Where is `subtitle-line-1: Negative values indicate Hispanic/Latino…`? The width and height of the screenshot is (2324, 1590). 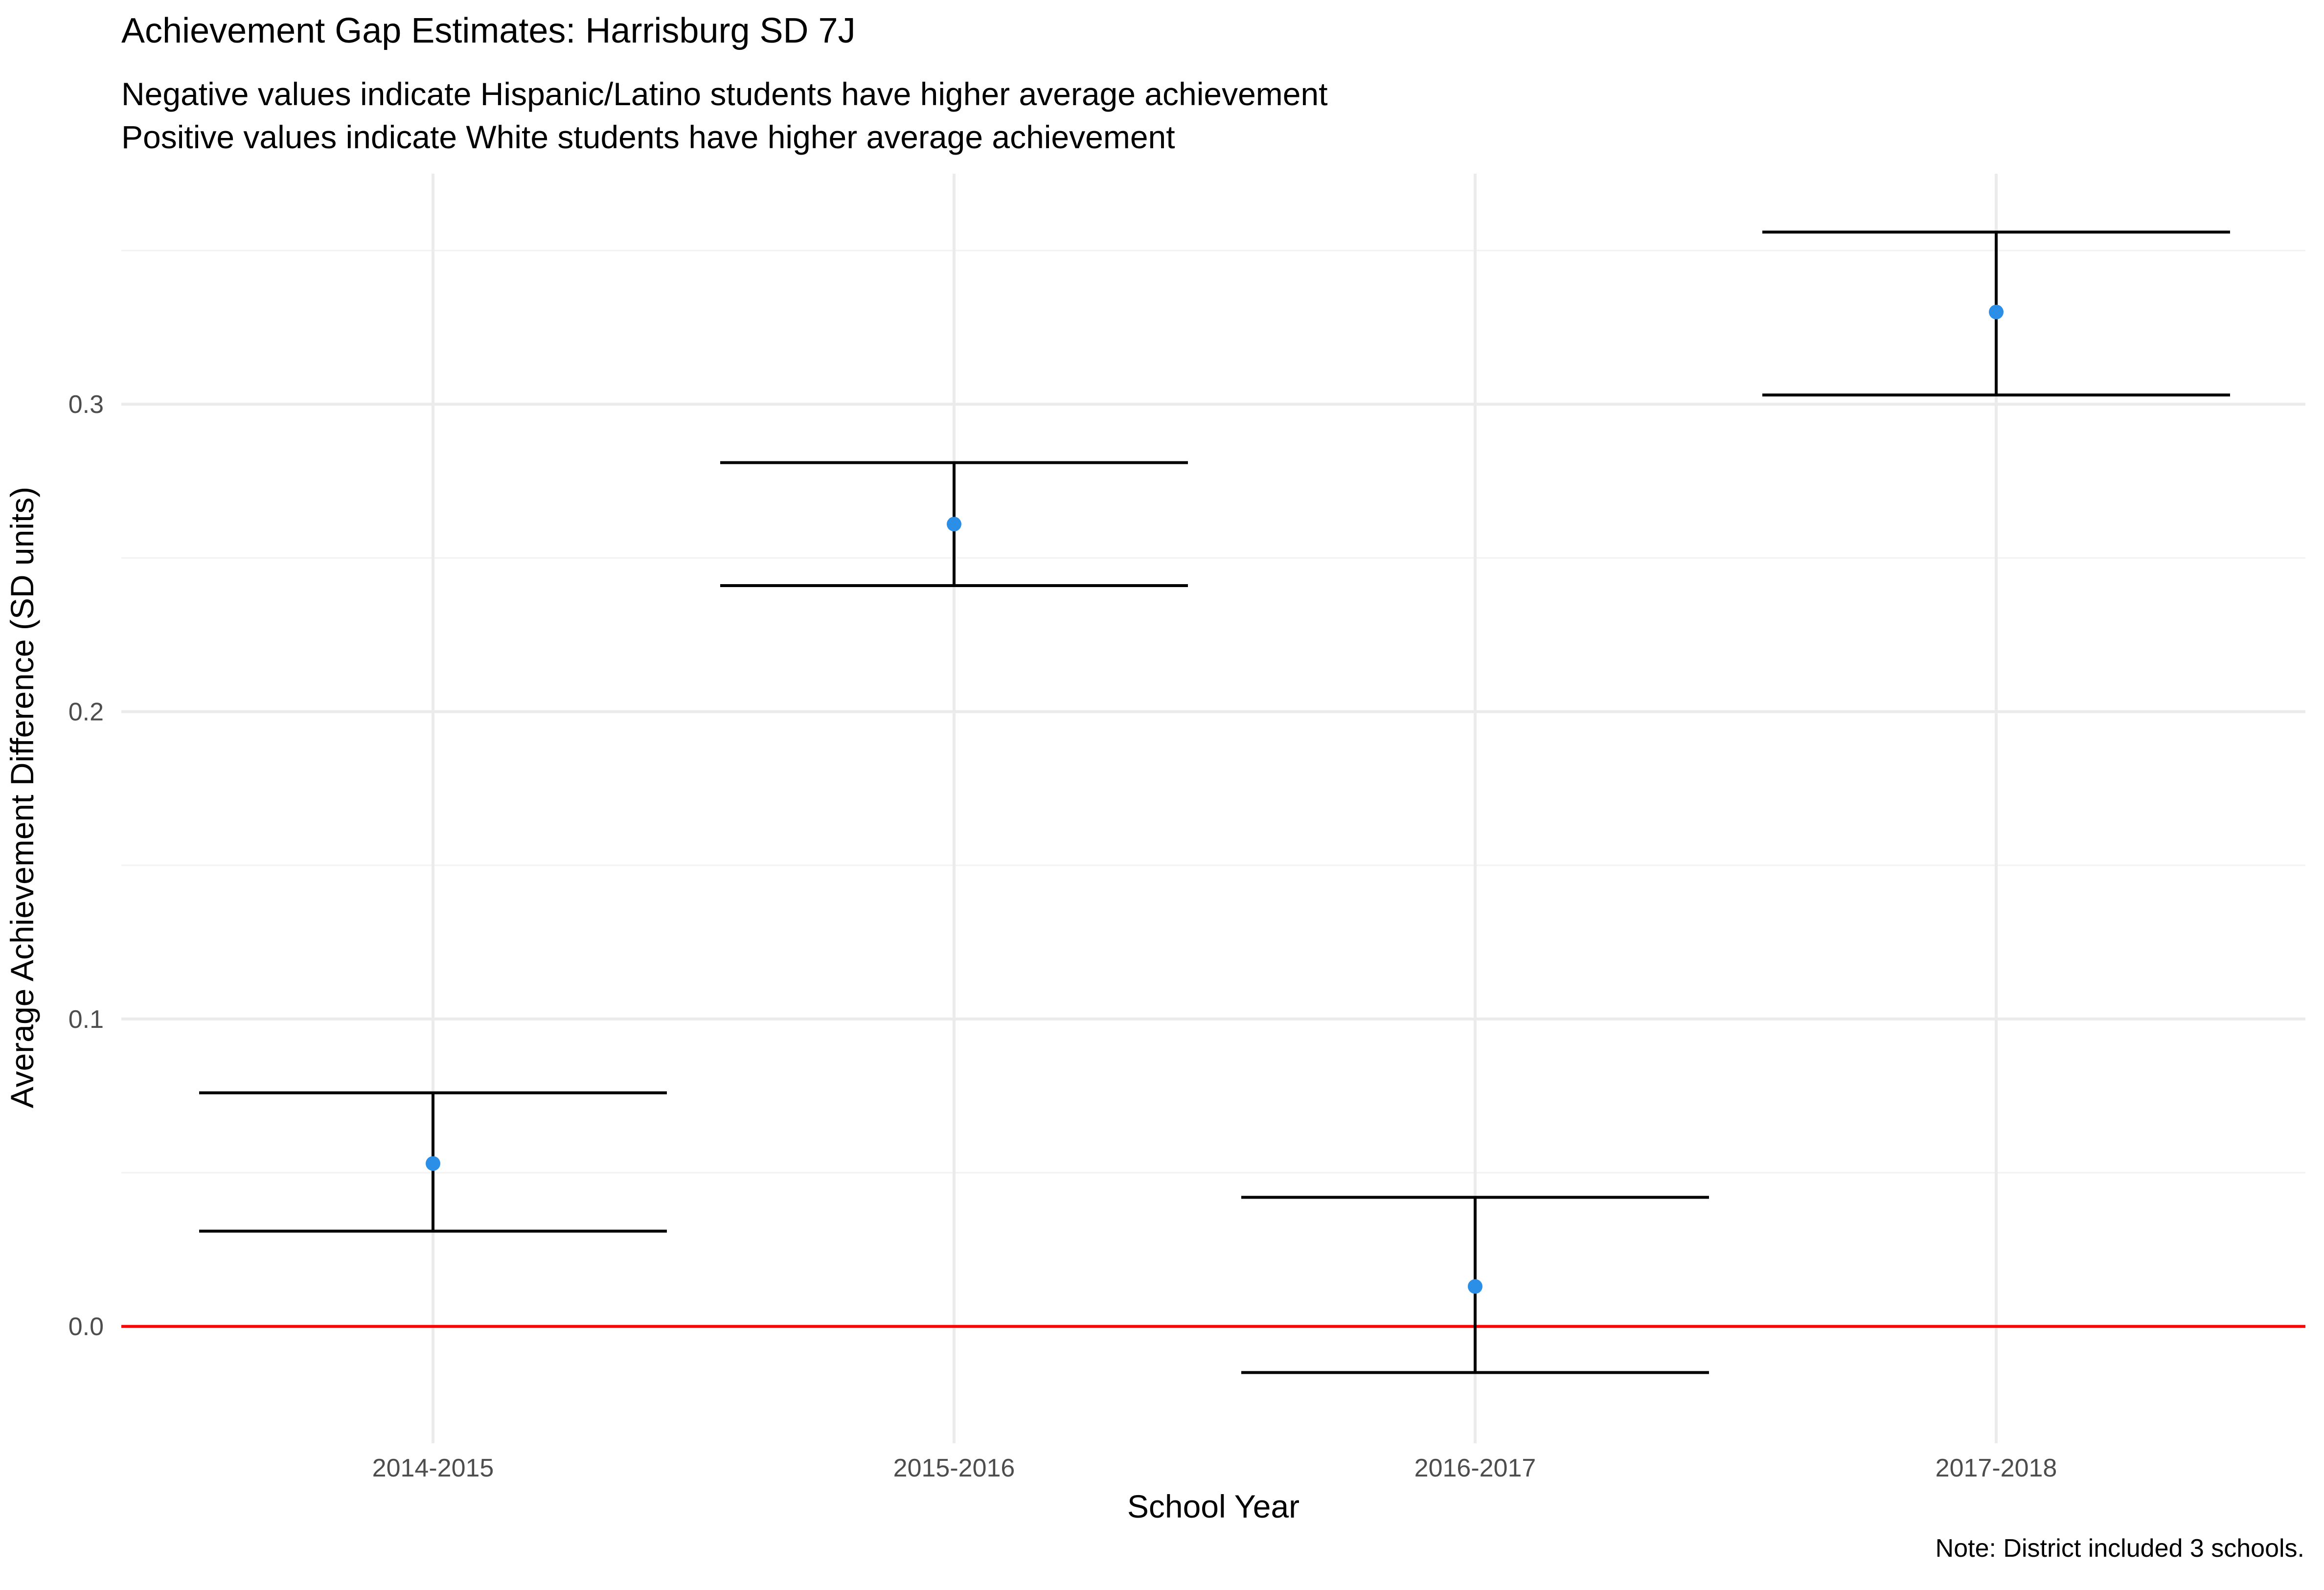 subtitle-line-1: Negative values indicate Hispanic/Latino… is located at coordinates (724, 94).